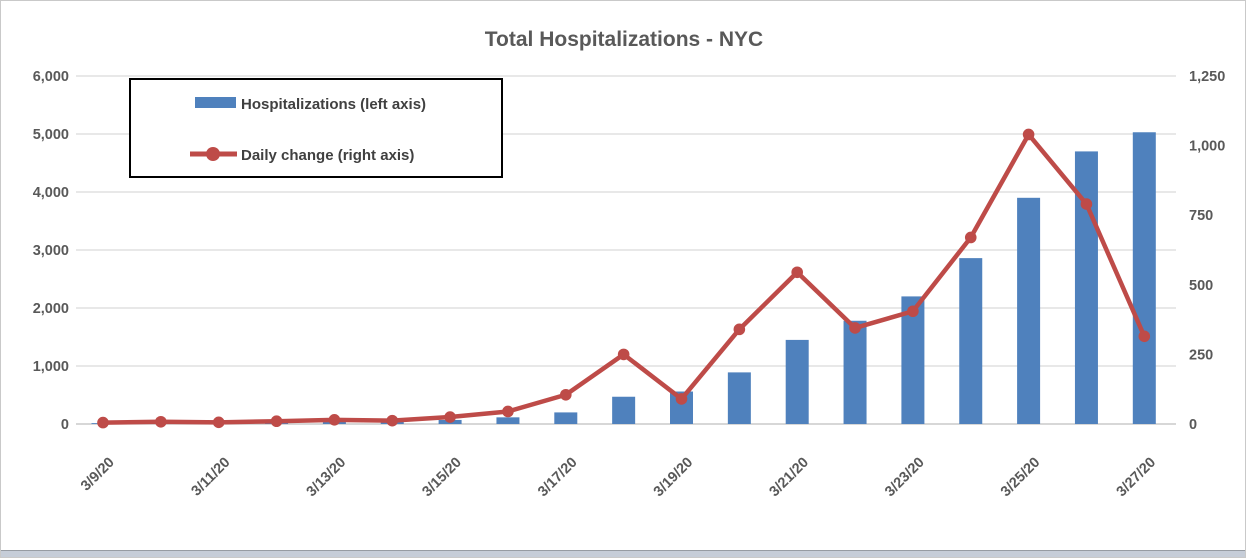 The image size is (1248, 560). What do you see at coordinates (1201, 216) in the screenshot?
I see `right-axis-tick-label: 750` at bounding box center [1201, 216].